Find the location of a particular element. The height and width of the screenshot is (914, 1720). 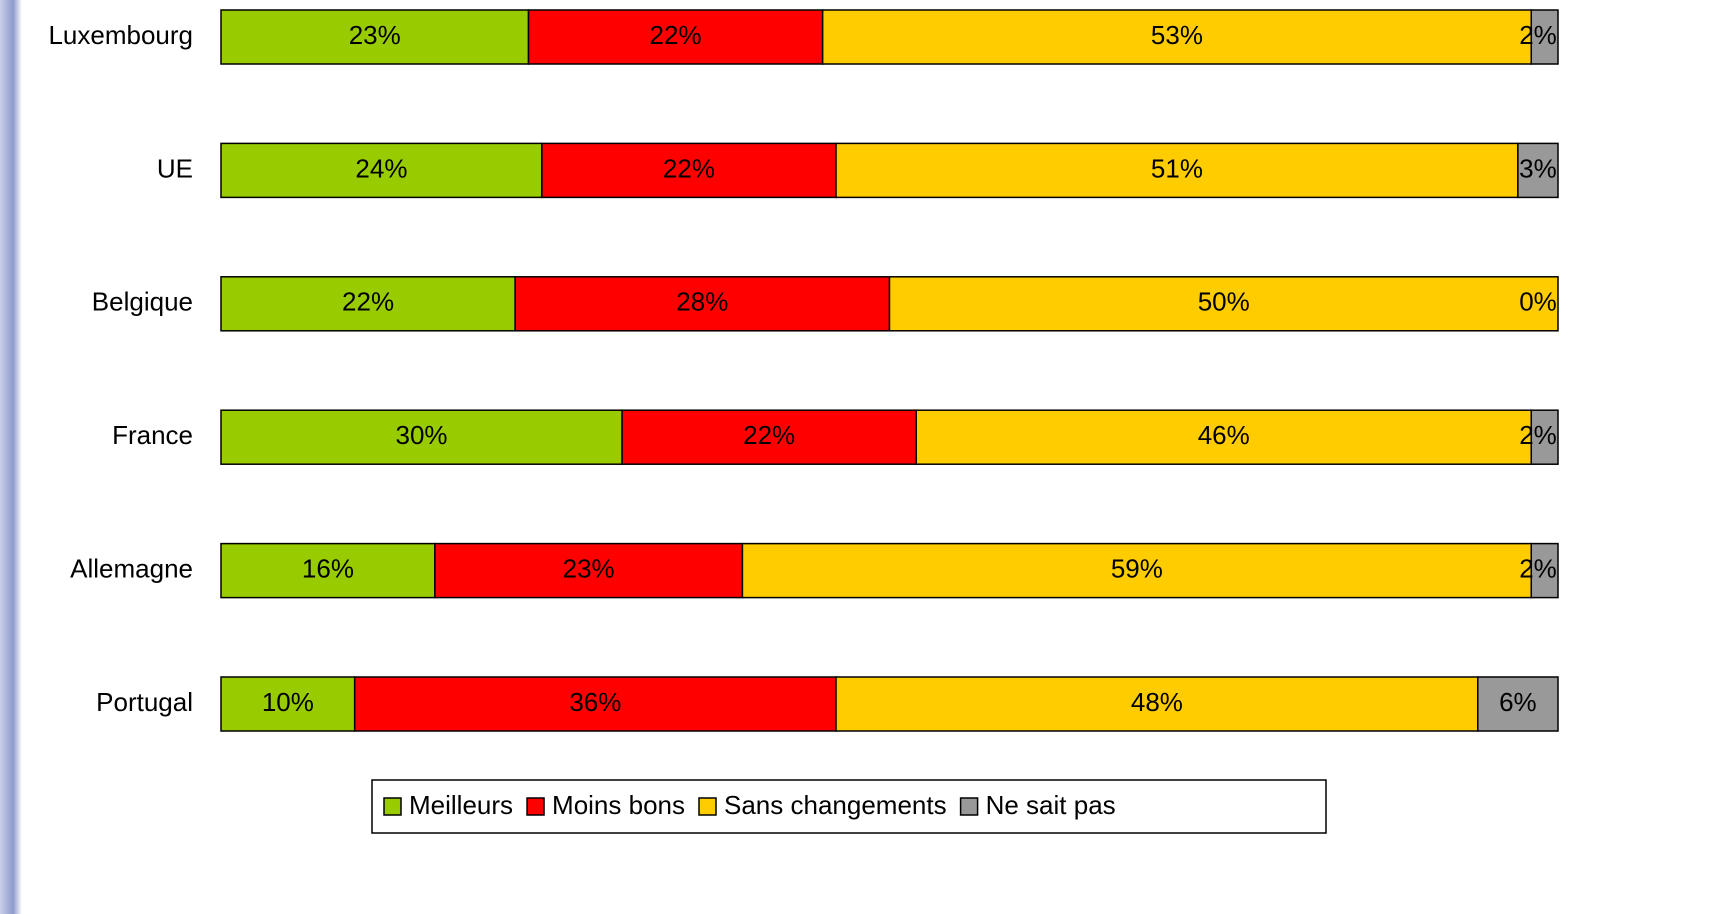

legend-label: Meilleurs is located at coordinates (461, 805).